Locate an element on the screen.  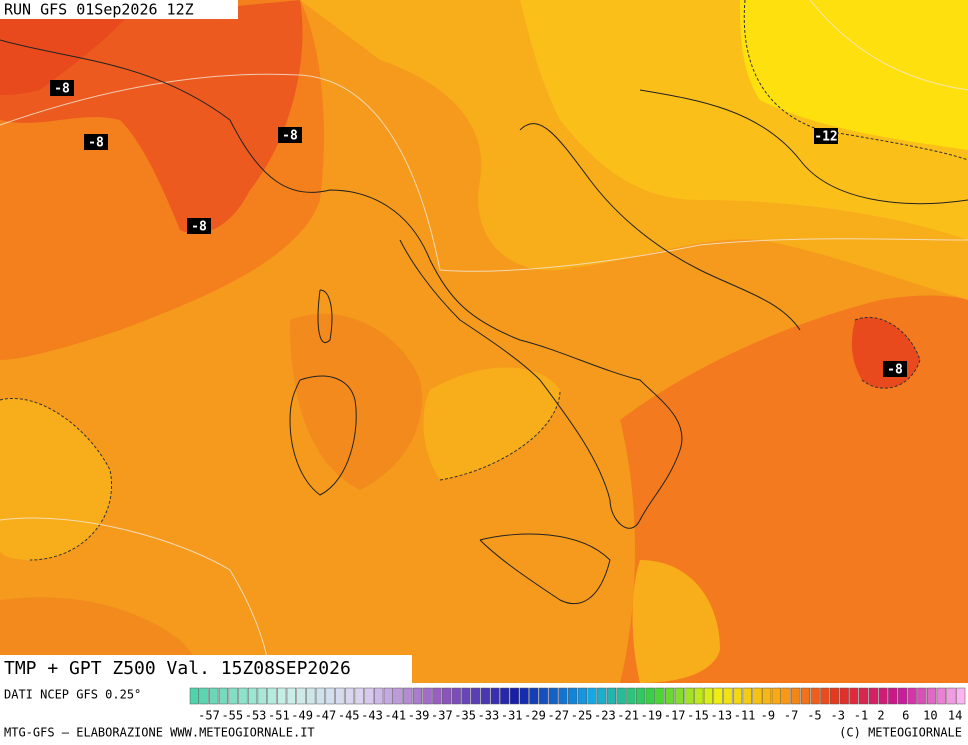
run-box is located at coordinates (119, 9).